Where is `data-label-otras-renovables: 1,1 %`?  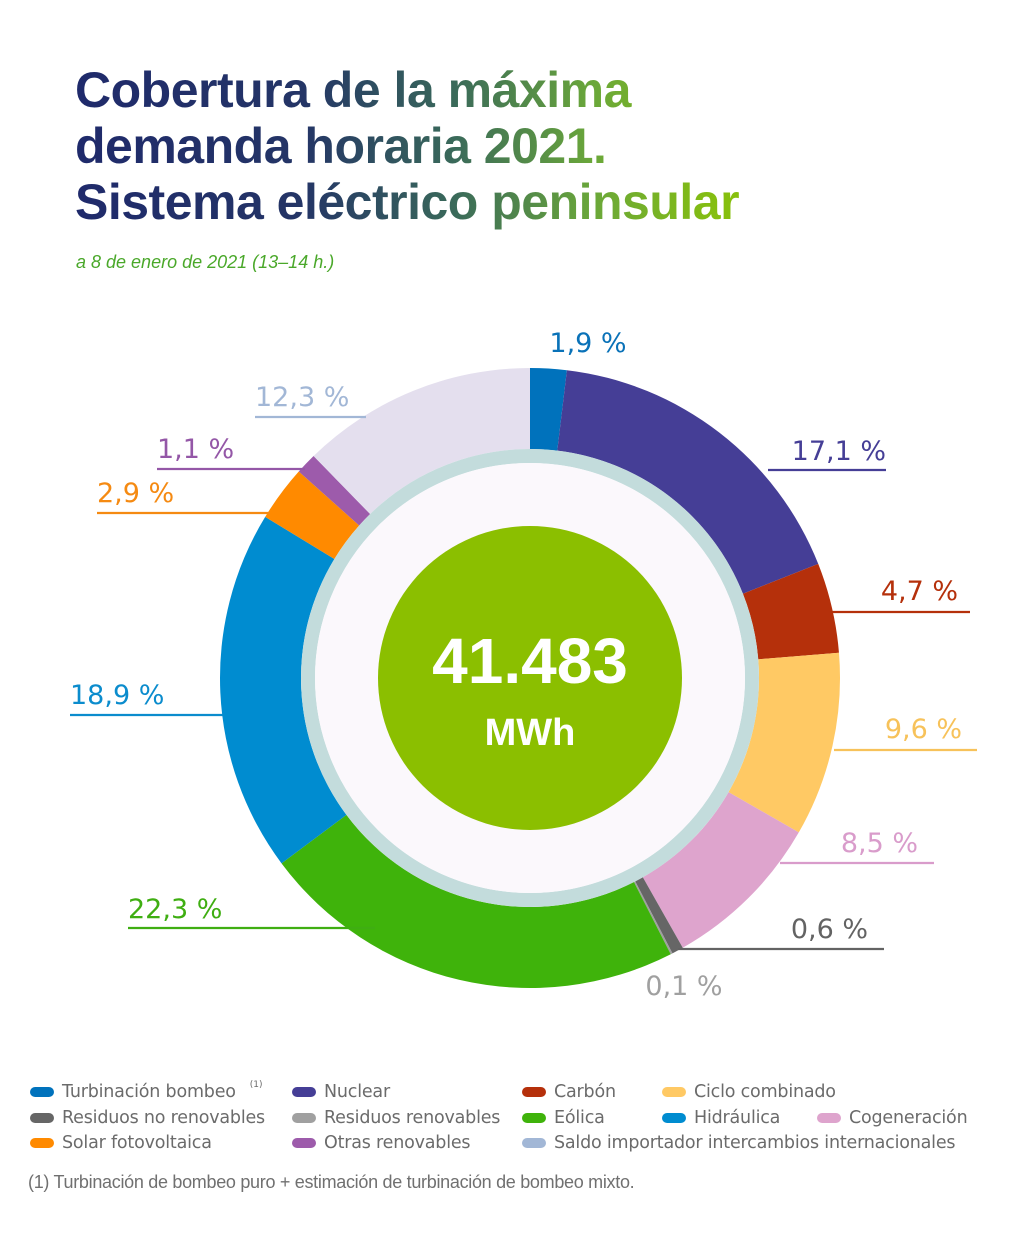 data-label-otras-renovables: 1,1 % is located at coordinates (195, 449).